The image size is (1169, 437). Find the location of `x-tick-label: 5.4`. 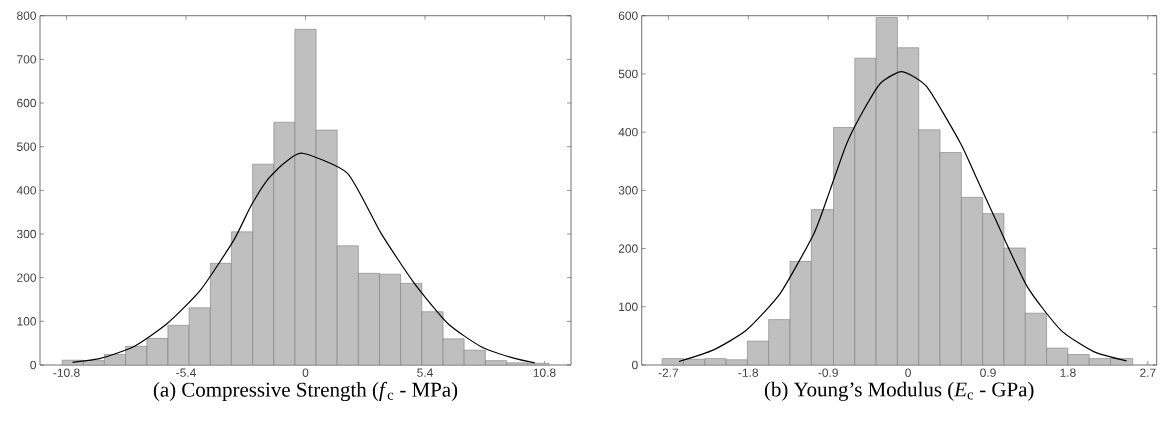

x-tick-label: 5.4 is located at coordinates (425, 372).